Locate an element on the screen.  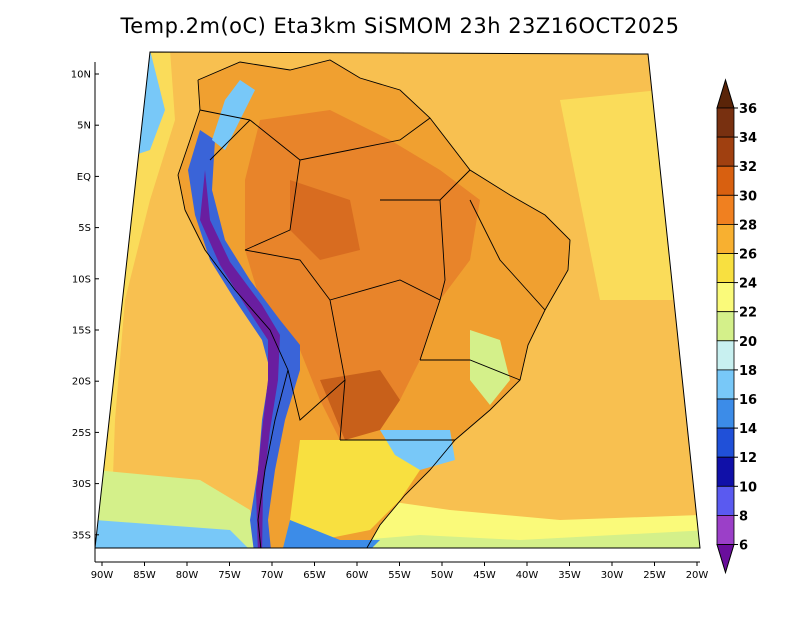
lat-label: 10S is located at coordinates (81, 279).